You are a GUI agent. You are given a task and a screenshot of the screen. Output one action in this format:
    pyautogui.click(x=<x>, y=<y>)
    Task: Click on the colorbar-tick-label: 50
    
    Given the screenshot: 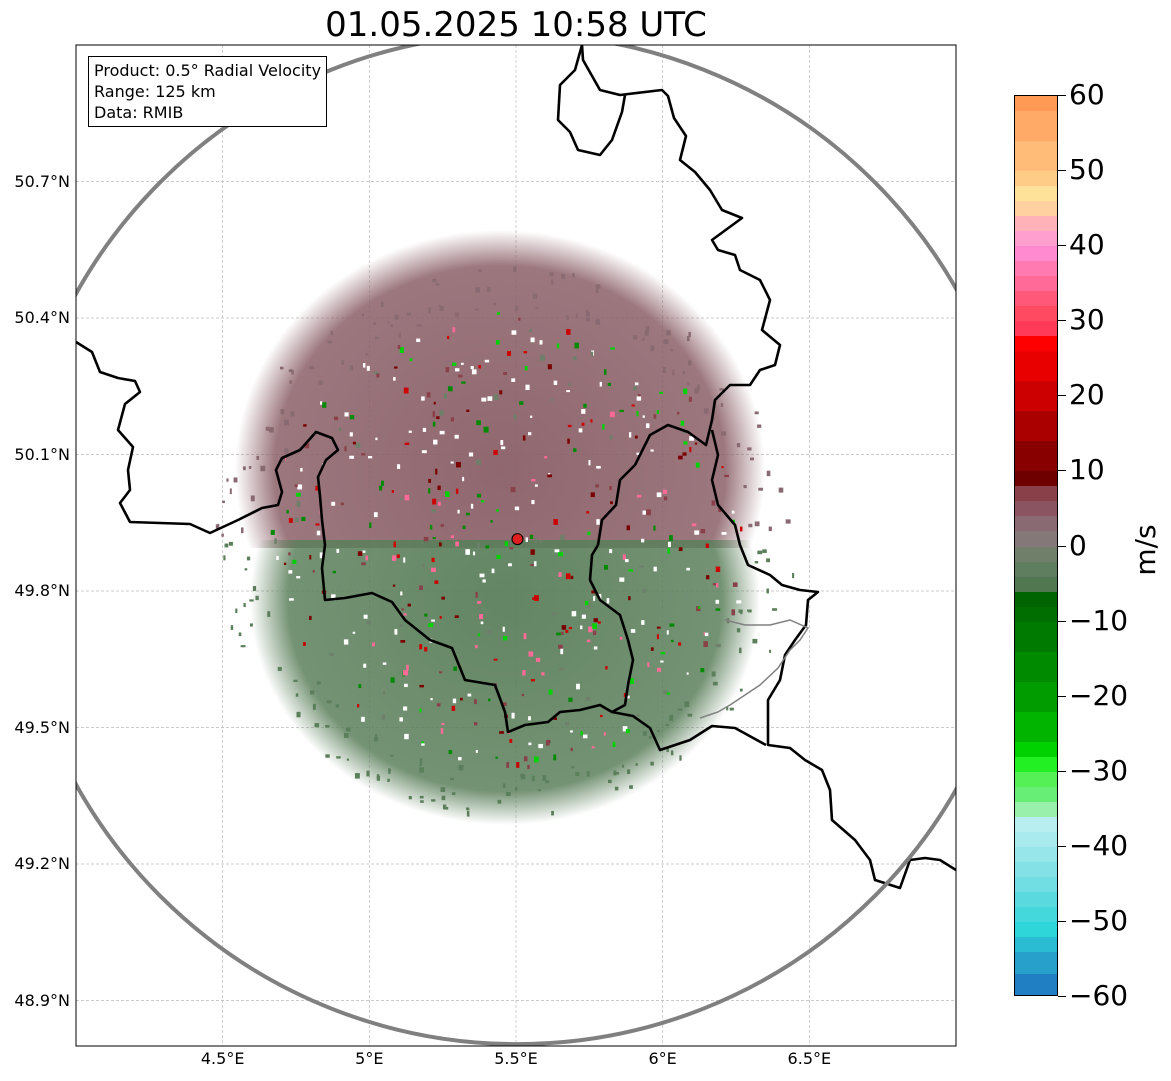 What is the action you would take?
    pyautogui.click(x=1087, y=170)
    